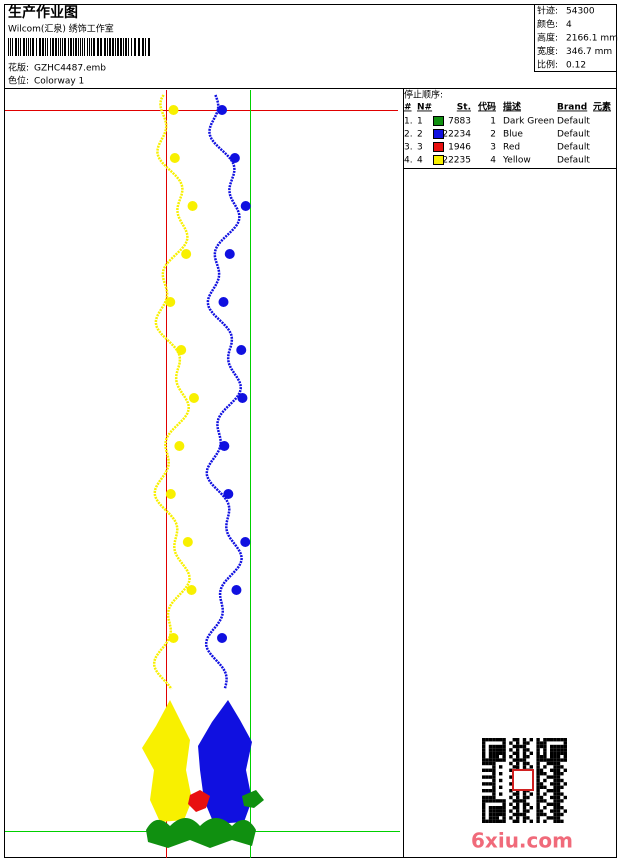 Image resolution: width=620 pixels, height=864 pixels. I want to click on row-n: 3, so click(420, 148).